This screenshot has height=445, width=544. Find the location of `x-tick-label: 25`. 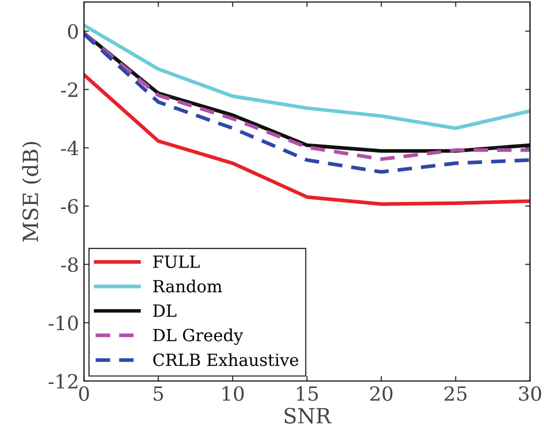

x-tick-label: 25 is located at coordinates (455, 393).